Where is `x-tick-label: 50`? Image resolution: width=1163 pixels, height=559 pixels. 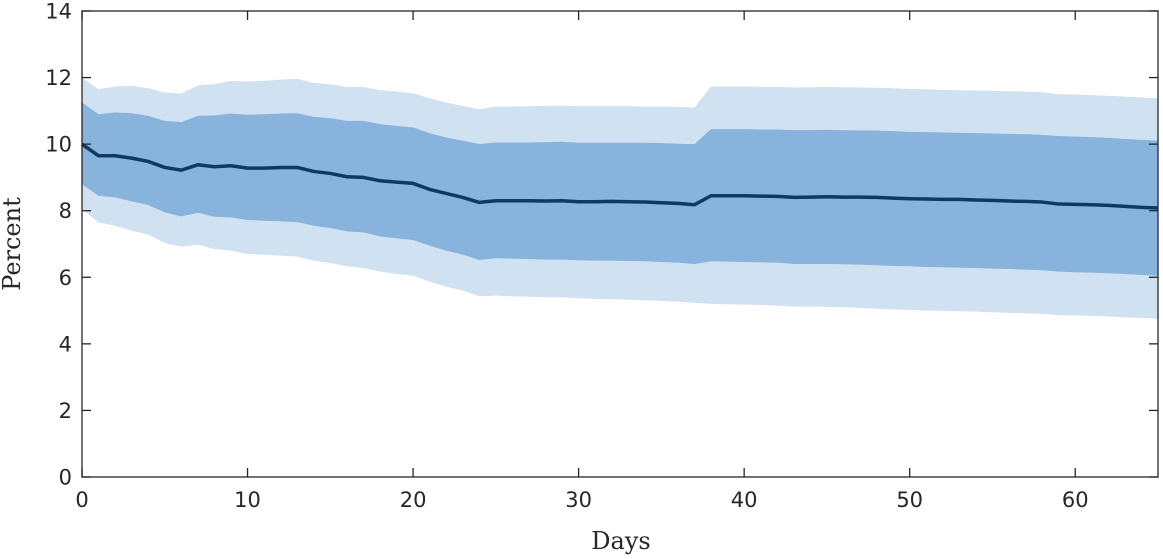
x-tick-label: 50 is located at coordinates (909, 500).